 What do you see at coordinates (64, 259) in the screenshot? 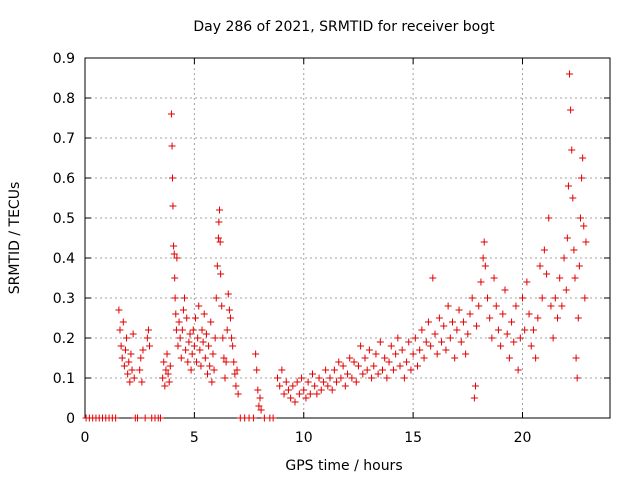
I see `y-tick-label: 0.4` at bounding box center [64, 259].